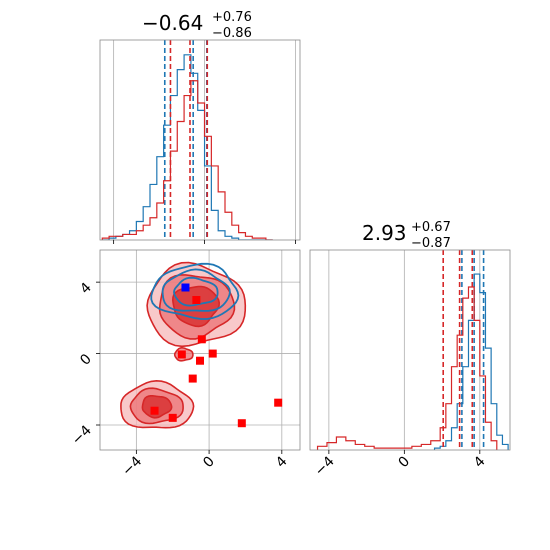 This screenshot has width=550, height=550. I want to click on hist2-title-upper: +0.67, so click(431, 227).